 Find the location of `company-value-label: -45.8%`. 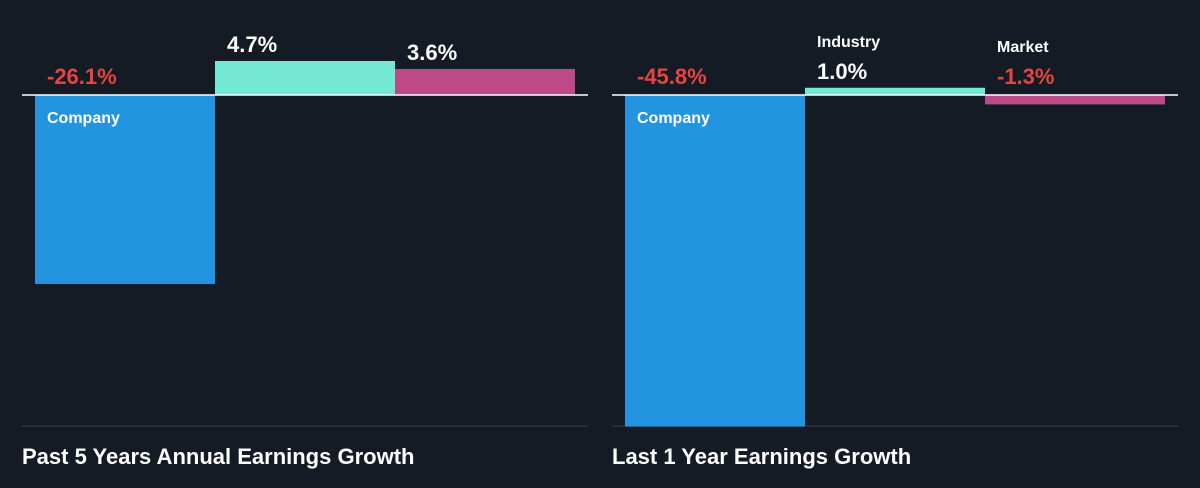

company-value-label: -45.8% is located at coordinates (672, 76).